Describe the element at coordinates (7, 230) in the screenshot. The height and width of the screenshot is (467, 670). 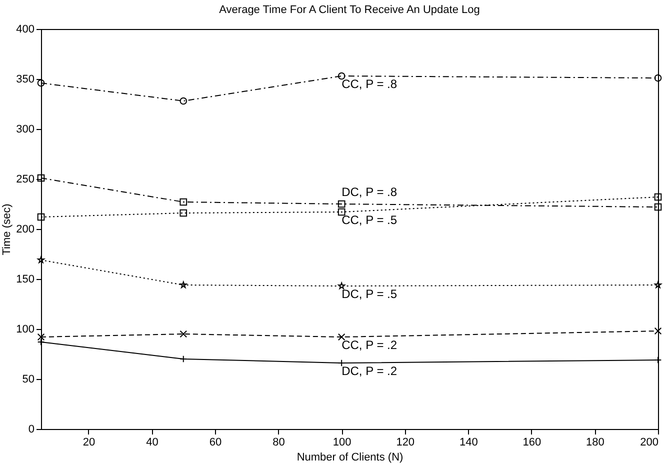
I see `y-axis-title: Time (sec)` at that location.